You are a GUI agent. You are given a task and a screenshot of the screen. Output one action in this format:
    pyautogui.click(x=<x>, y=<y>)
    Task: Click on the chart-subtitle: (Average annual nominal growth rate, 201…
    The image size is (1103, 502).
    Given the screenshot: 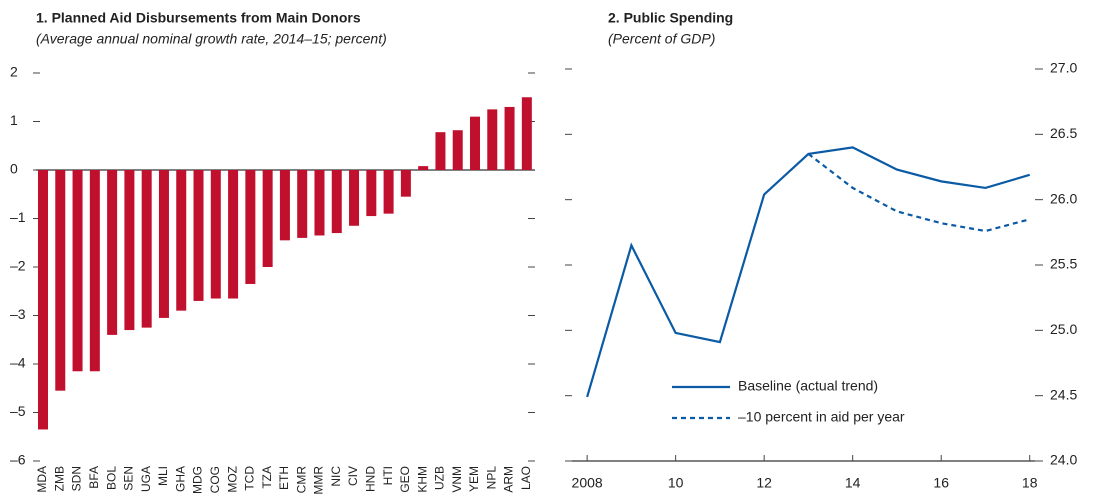 What is the action you would take?
    pyautogui.click(x=211, y=39)
    